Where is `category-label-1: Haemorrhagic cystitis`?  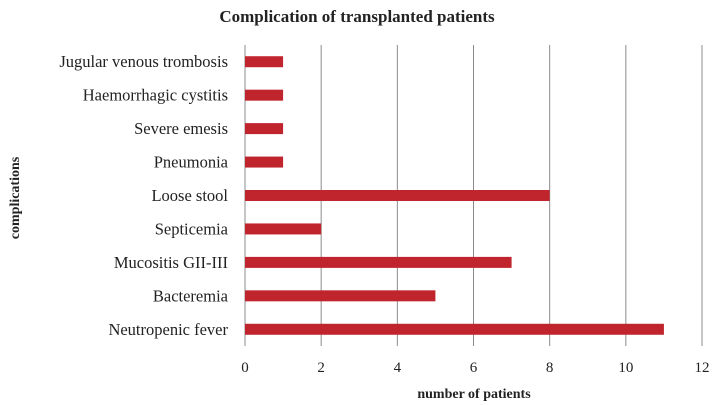
category-label-1: Haemorrhagic cystitis is located at coordinates (155, 95).